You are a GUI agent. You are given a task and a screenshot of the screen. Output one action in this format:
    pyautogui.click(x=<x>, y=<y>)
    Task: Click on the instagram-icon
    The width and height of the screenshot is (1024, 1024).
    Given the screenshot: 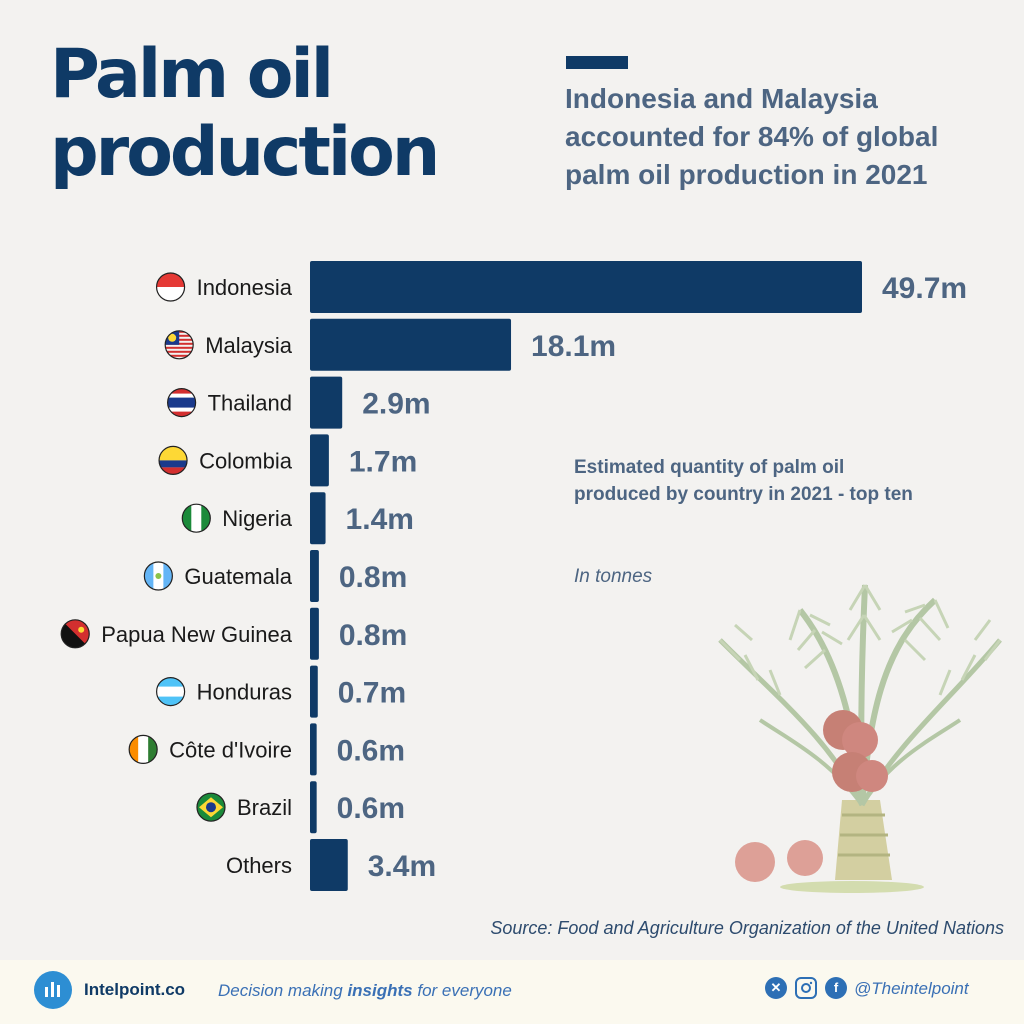 What is the action you would take?
    pyautogui.click(x=806, y=988)
    